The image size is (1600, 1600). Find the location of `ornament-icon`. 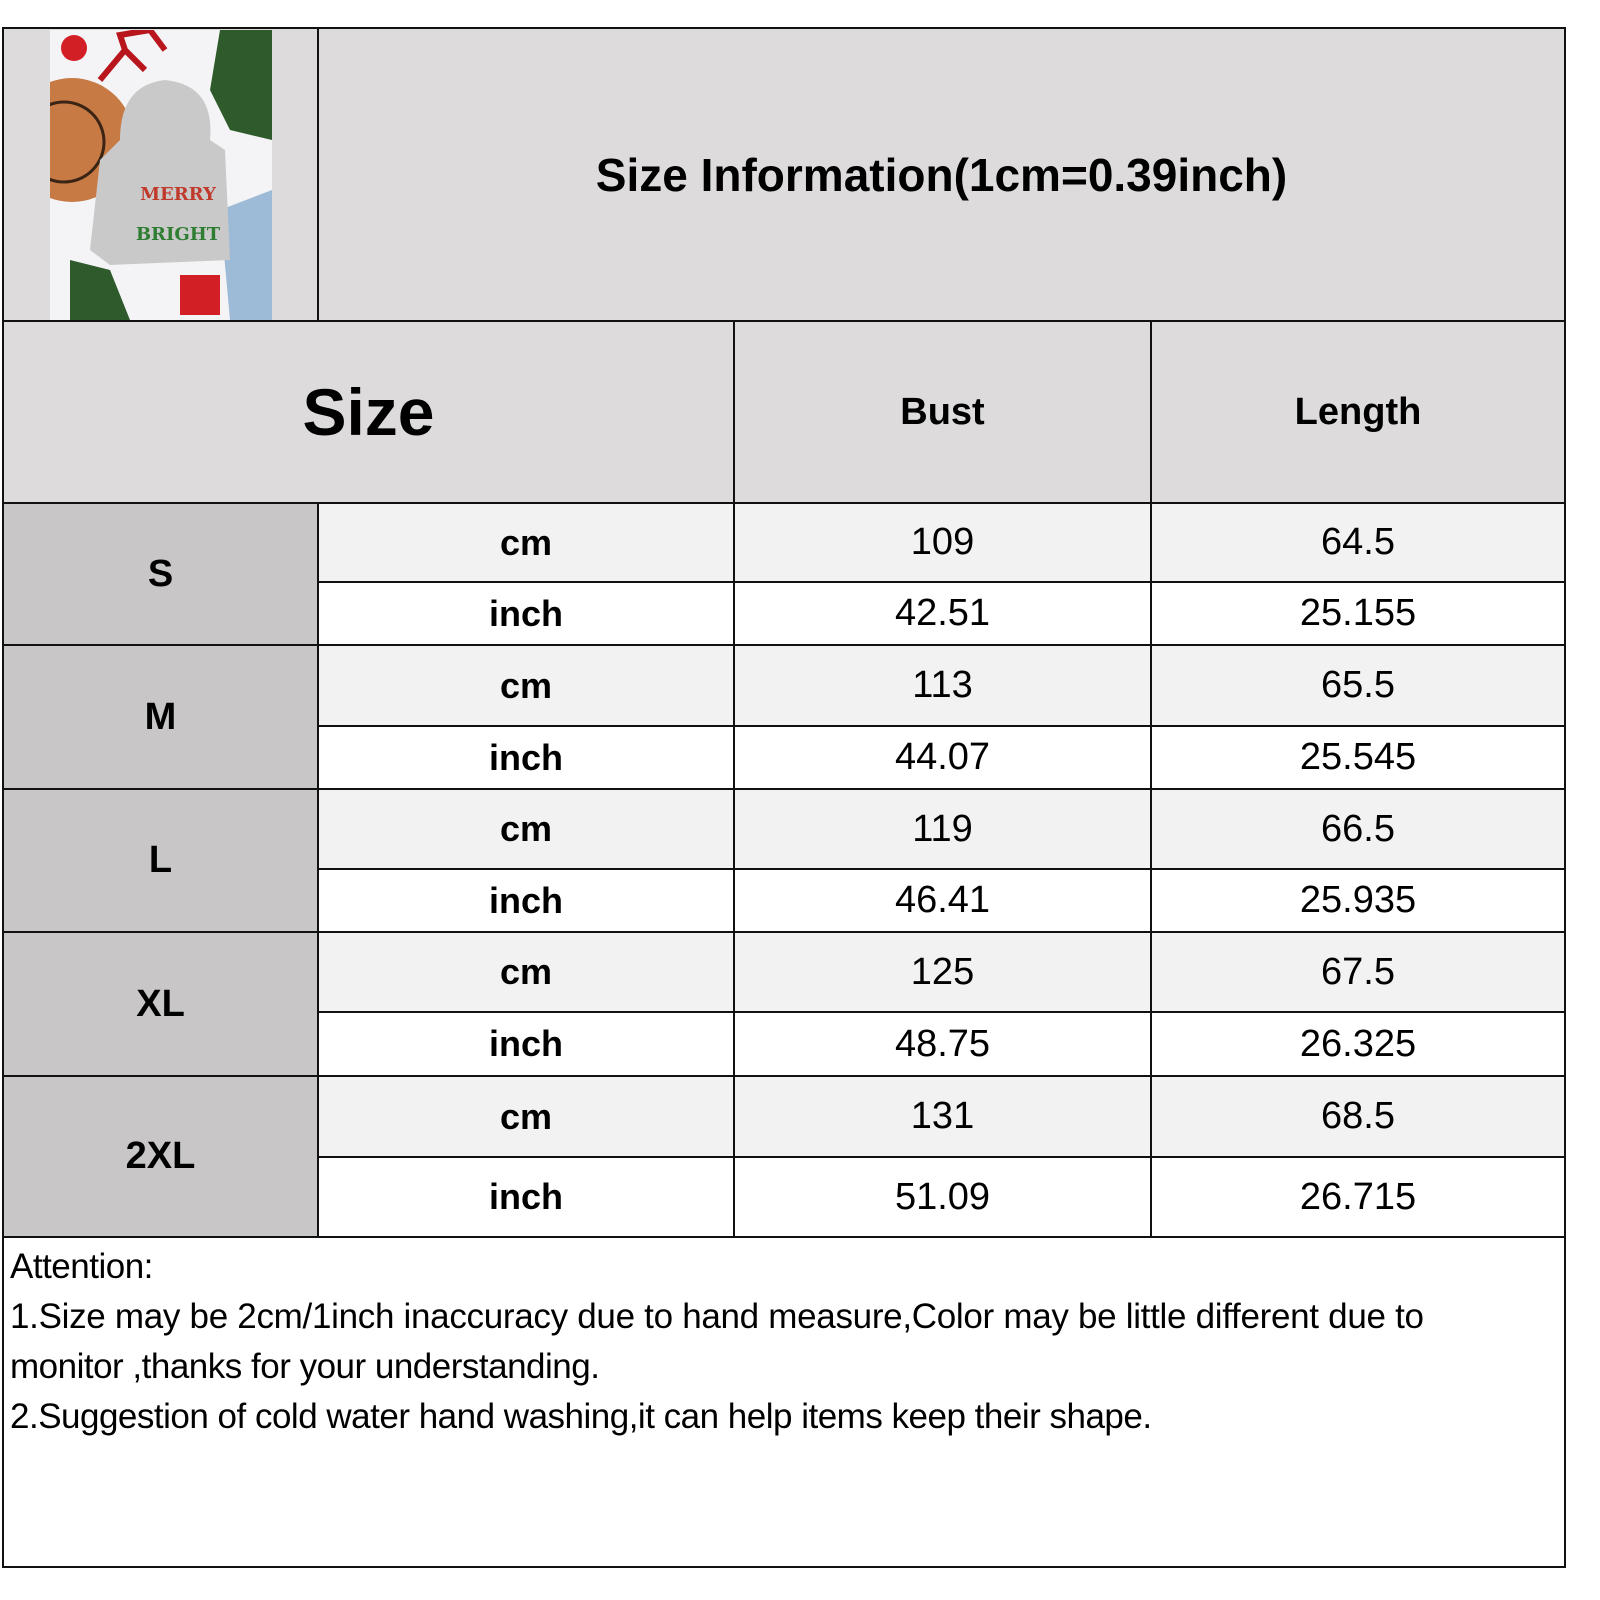

ornament-icon is located at coordinates (73, 47).